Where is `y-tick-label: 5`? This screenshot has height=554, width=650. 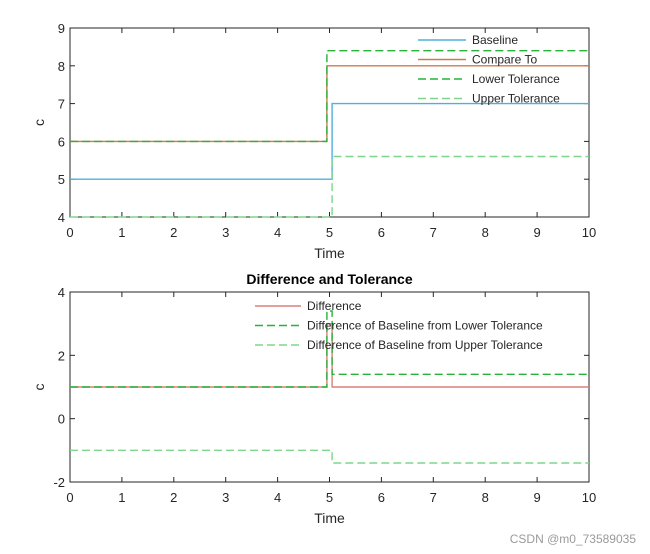
y-tick-label: 5 is located at coordinates (61, 179).